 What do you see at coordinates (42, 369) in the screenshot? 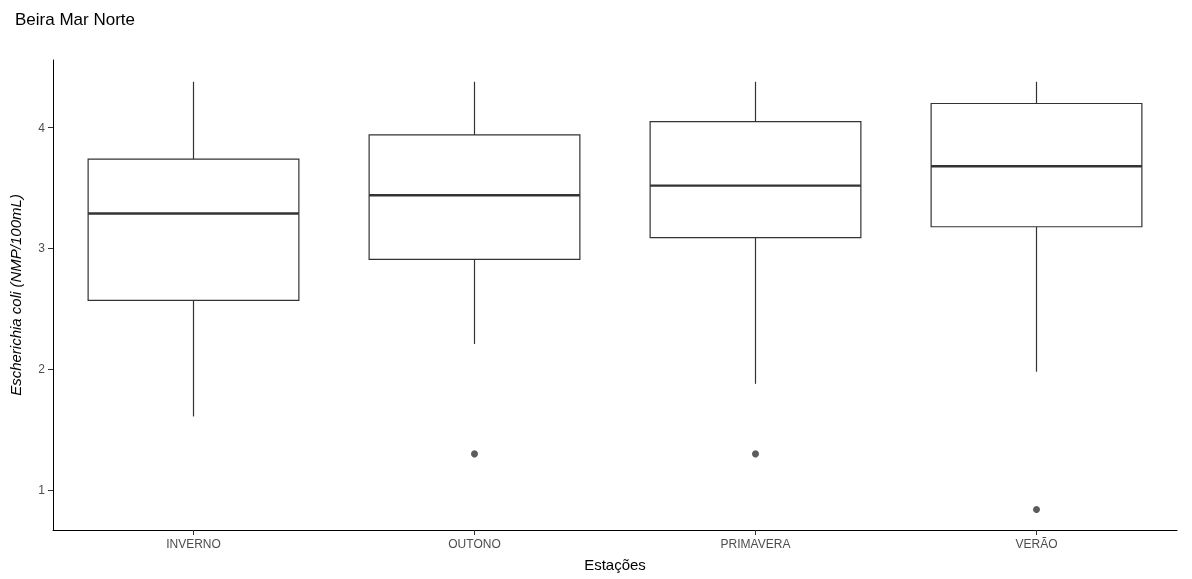
I see `y-tick-label: 2` at bounding box center [42, 369].